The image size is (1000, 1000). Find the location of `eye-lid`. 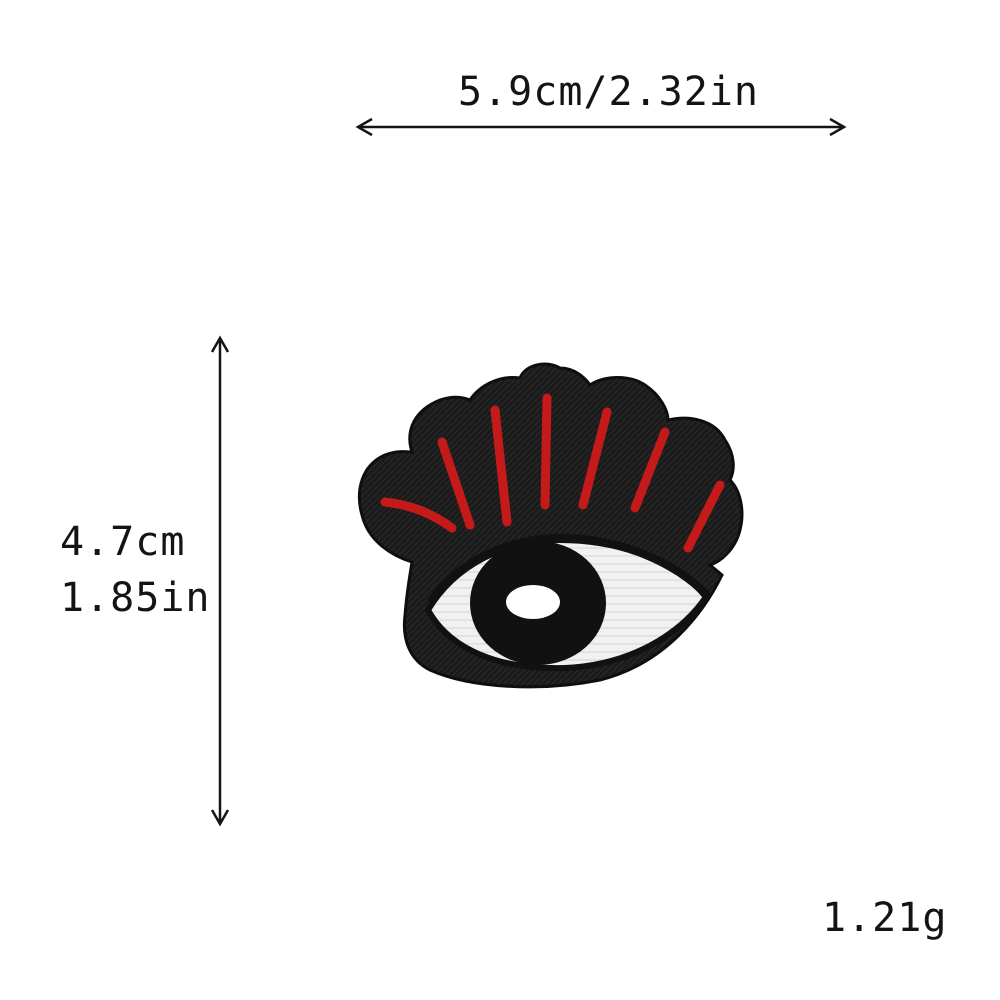

eye-lid is located at coordinates (568, 569).